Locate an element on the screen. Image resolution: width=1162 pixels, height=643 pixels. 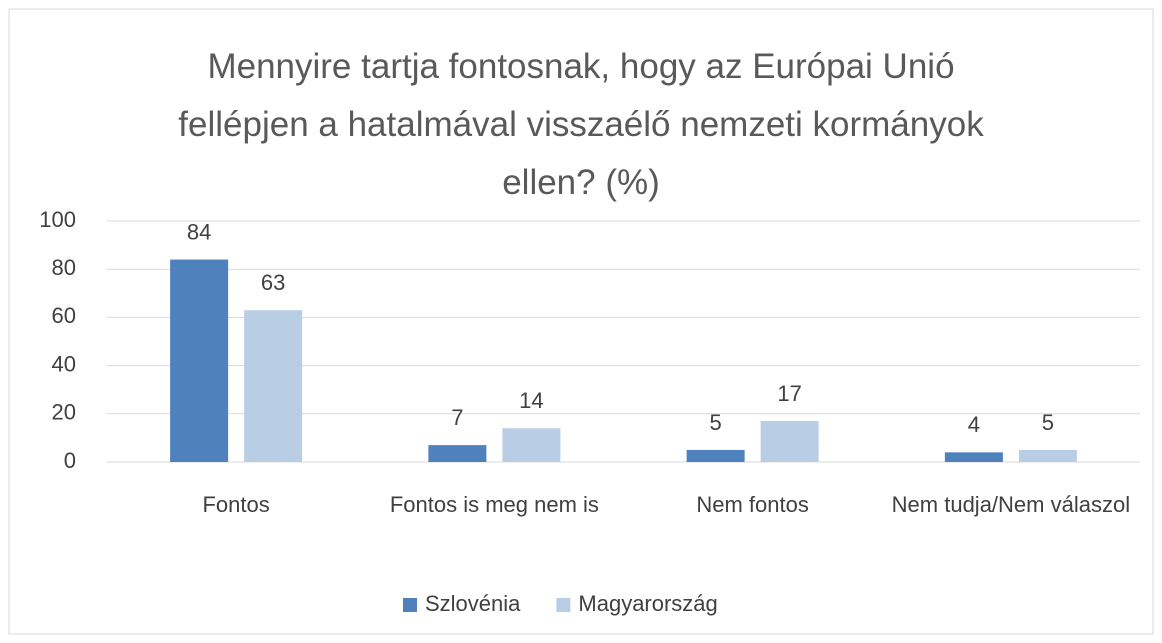
x-tick-label: Nem fontos is located at coordinates (752, 504).